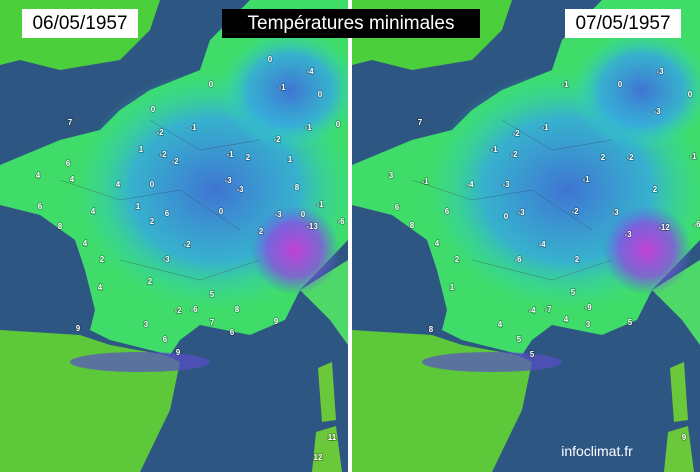  What do you see at coordinates (332, 437) in the screenshot?
I see `station-value: 11` at bounding box center [332, 437].